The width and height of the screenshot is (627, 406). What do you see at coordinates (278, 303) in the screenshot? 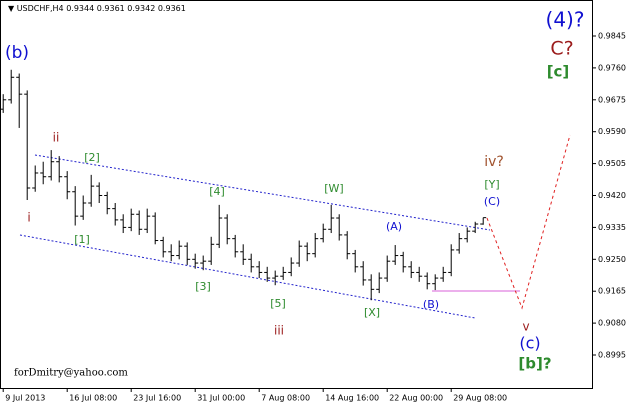
I see `wave-label: [5]` at bounding box center [278, 303].